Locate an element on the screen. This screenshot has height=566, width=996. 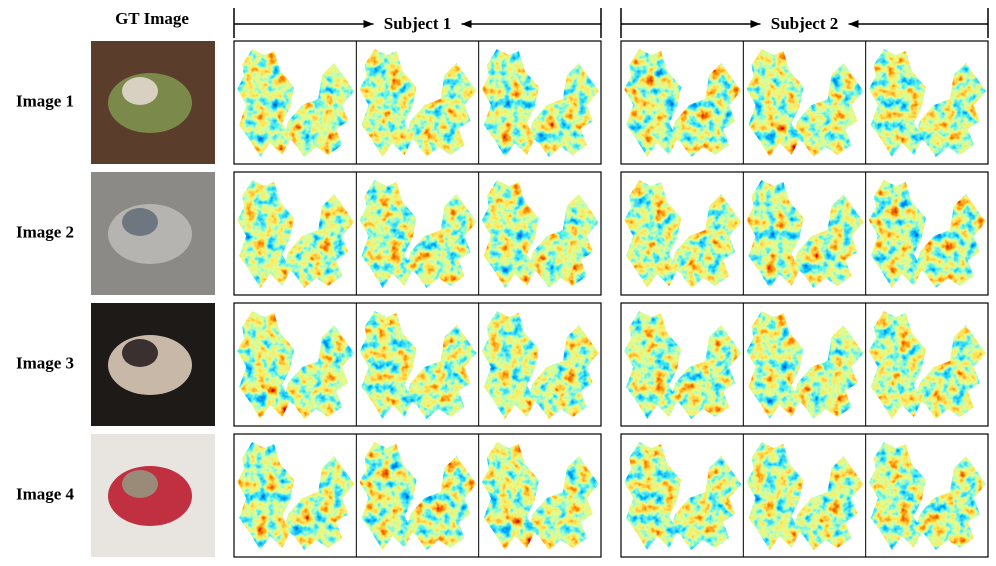
subject-header: Subject 2 is located at coordinates (804, 23).